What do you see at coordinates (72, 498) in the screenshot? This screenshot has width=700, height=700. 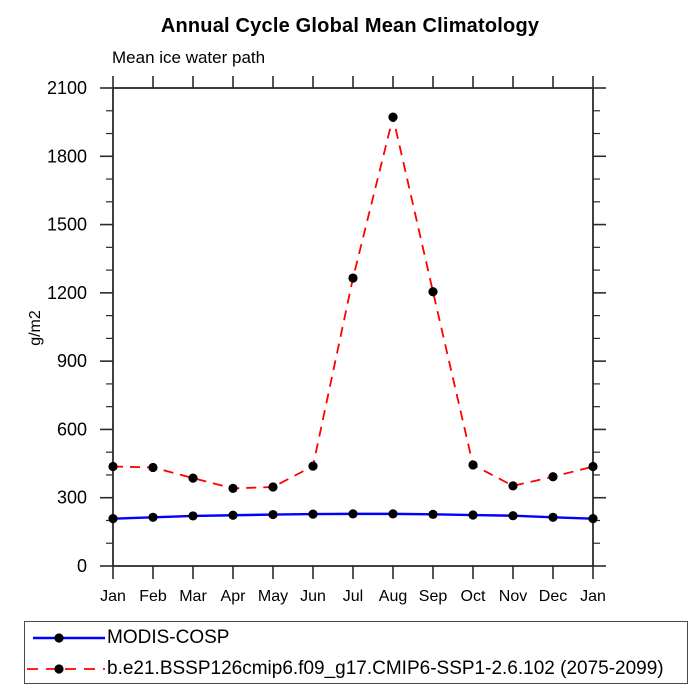 I see `svg-text: 300` at bounding box center [72, 498].